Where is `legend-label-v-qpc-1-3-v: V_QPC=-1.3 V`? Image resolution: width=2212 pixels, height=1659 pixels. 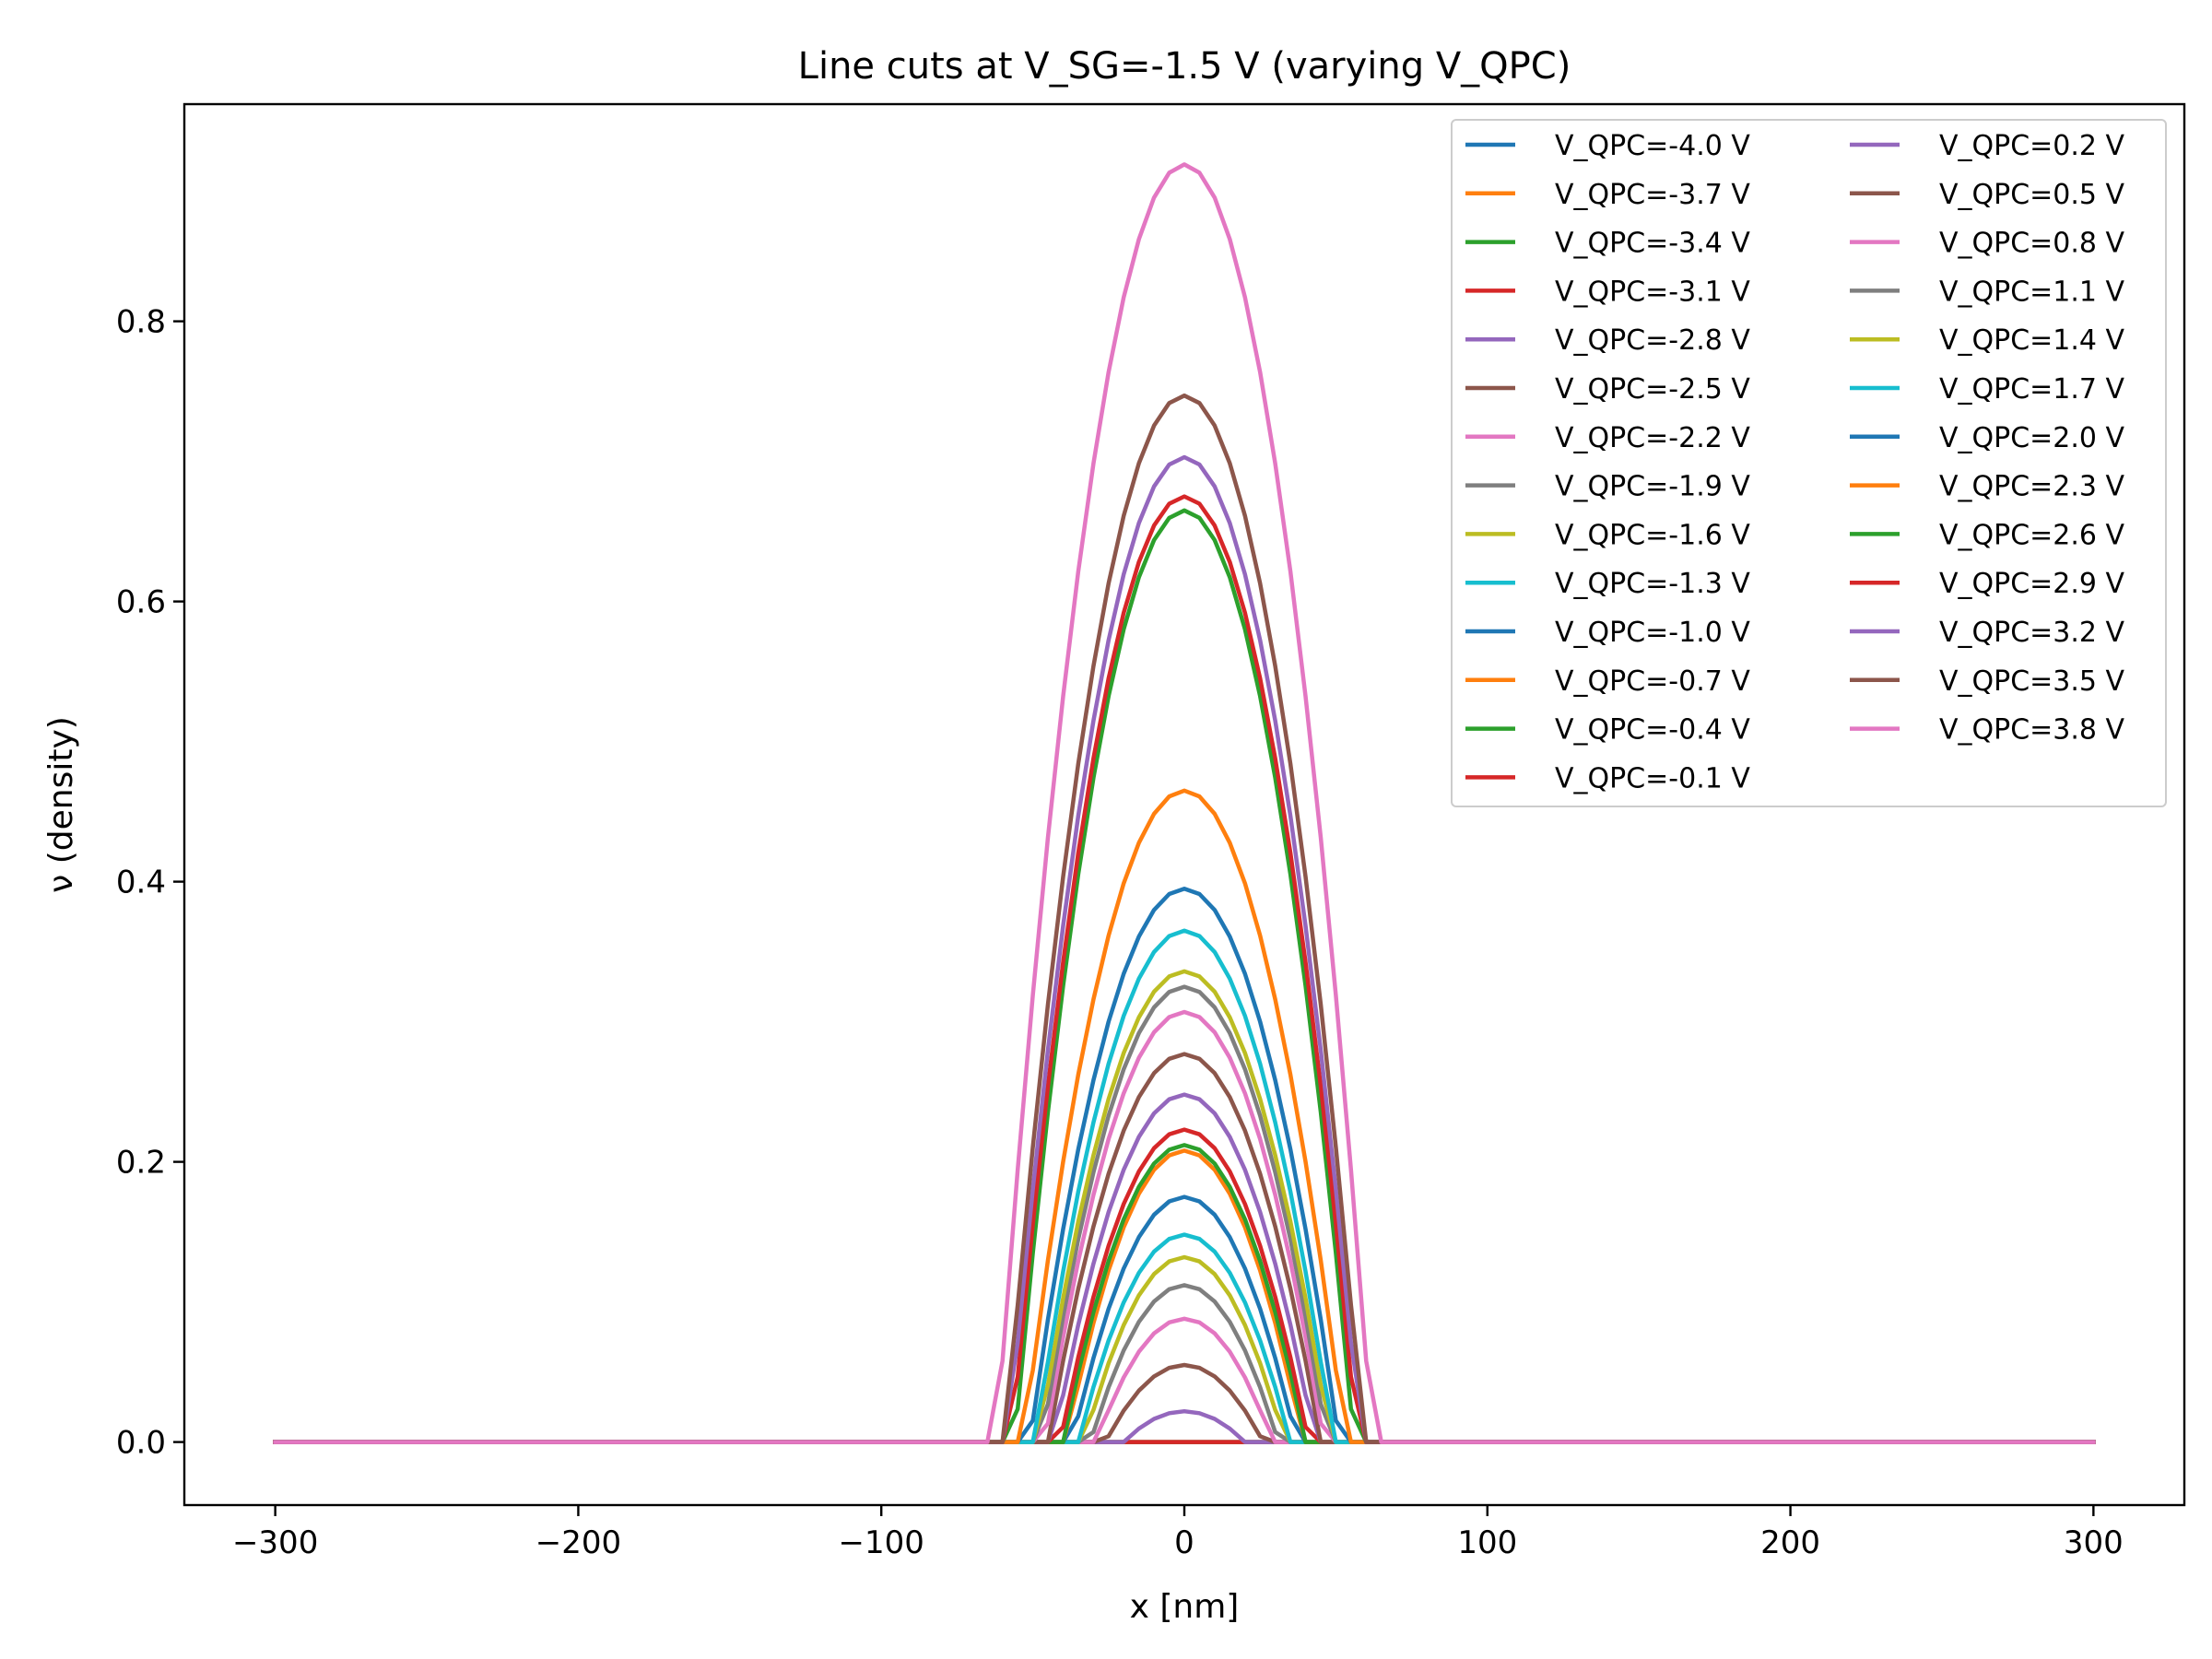 legend-label-v-qpc-1-3-v: V_QPC=-1.3 V is located at coordinates (1652, 584).